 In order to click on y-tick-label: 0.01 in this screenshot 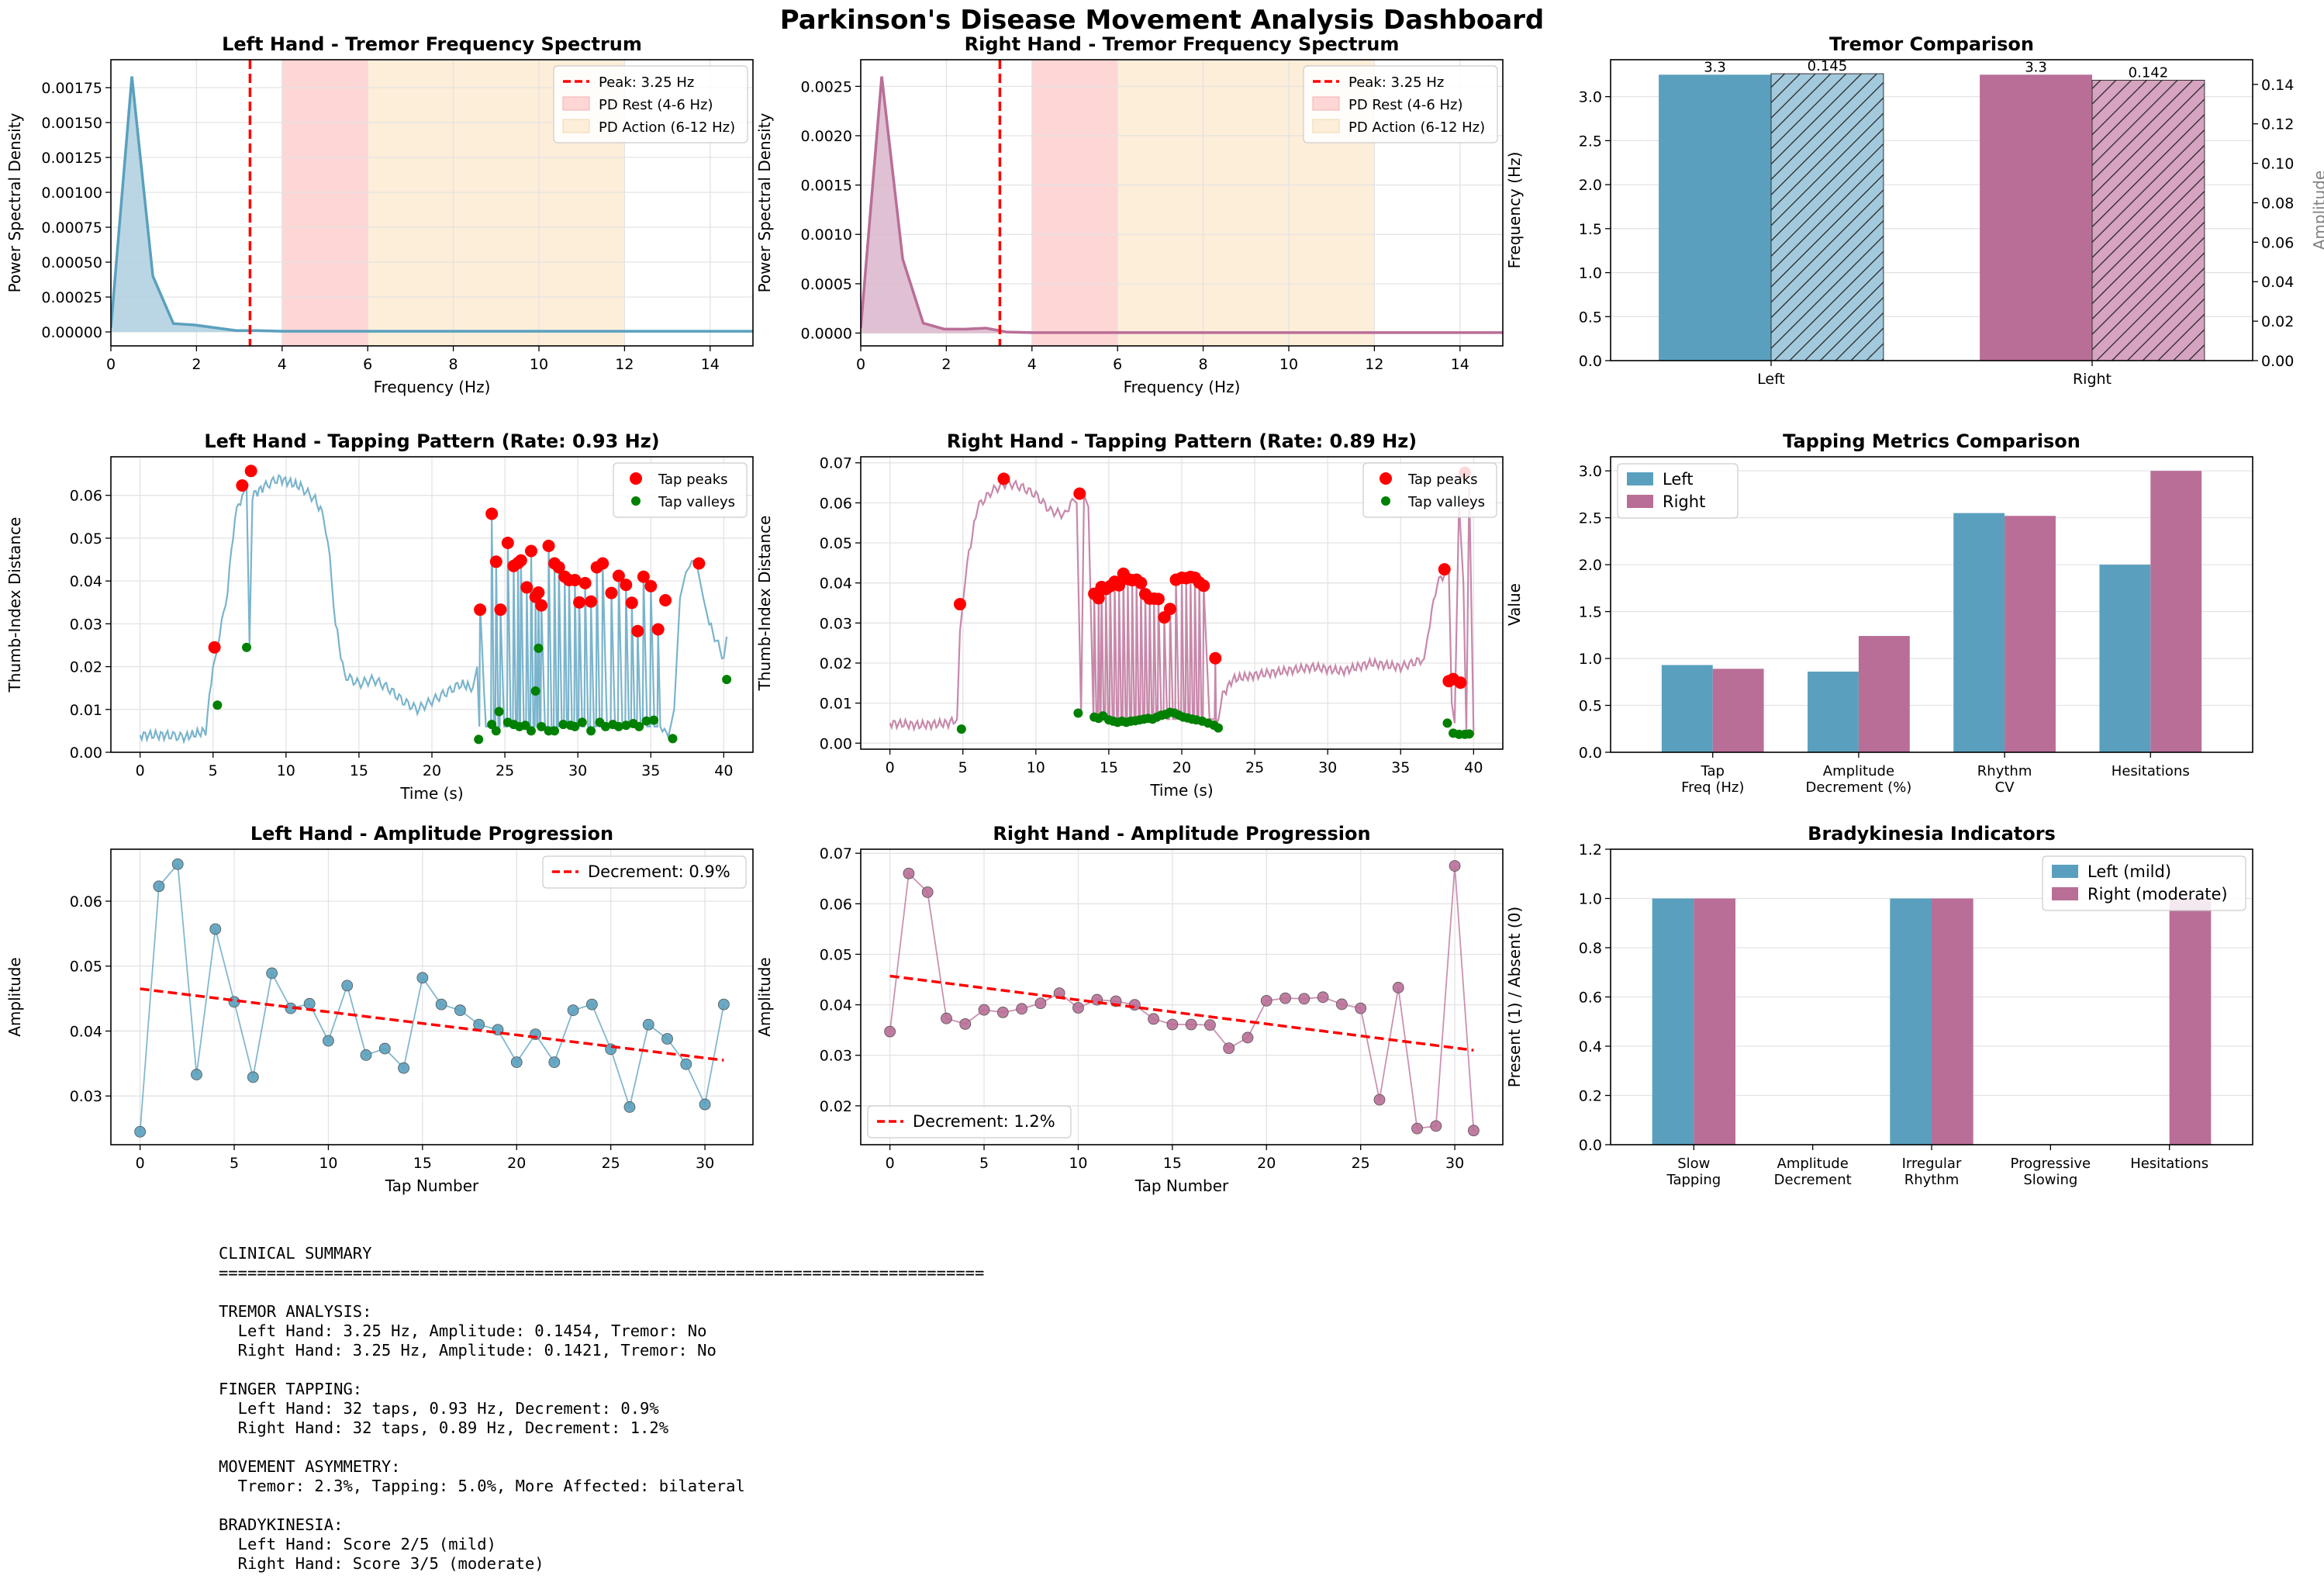, I will do `click(836, 705)`.